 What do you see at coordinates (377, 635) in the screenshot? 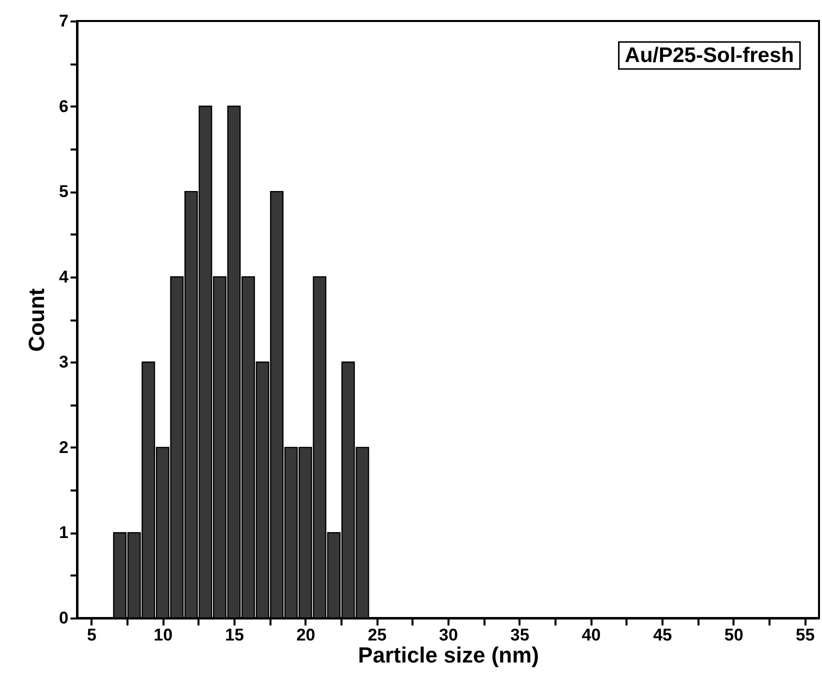
I see `x-tick-label: 25` at bounding box center [377, 635].